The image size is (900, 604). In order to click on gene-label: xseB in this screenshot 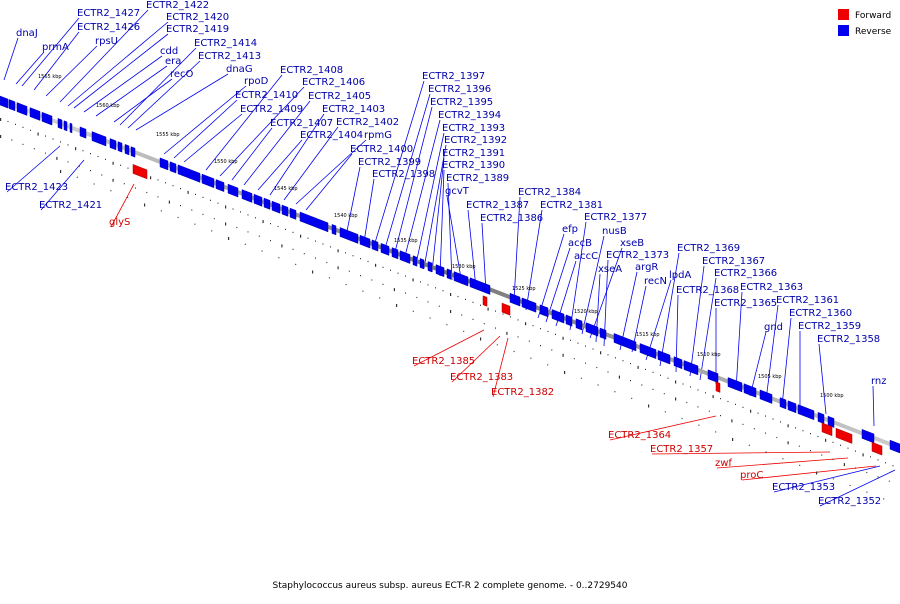, I will do `click(632, 243)`.